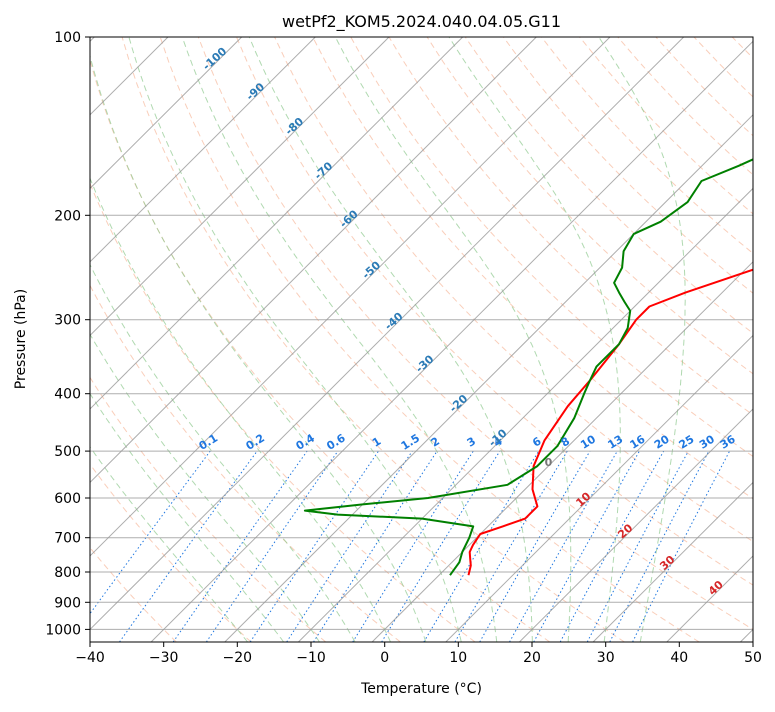  What do you see at coordinates (384, 658) in the screenshot?
I see `x-tick-label: 0` at bounding box center [384, 658].